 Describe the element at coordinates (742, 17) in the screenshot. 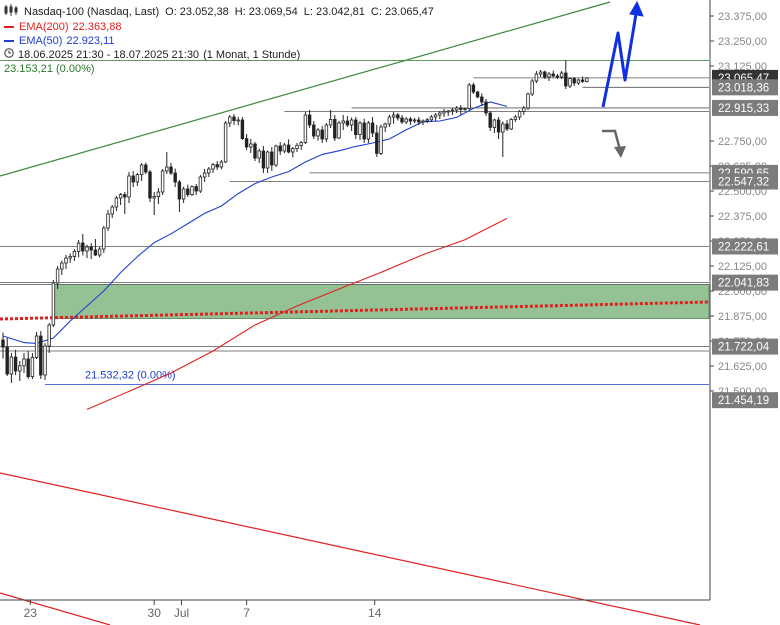

I see `price-tick-label: 23.375,00` at that location.